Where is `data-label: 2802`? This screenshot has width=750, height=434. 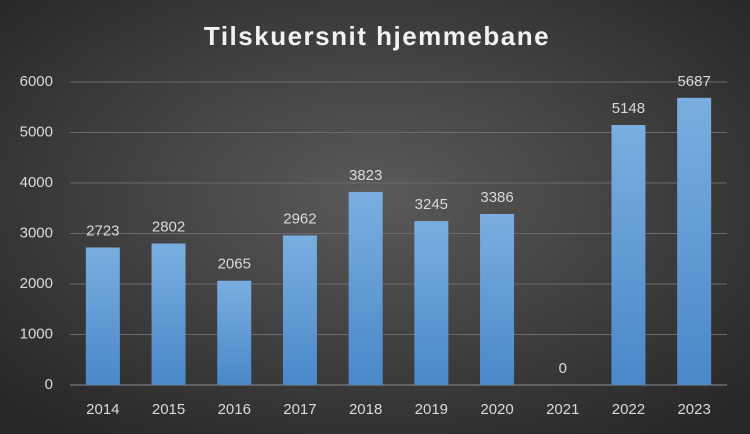 data-label: 2802 is located at coordinates (168, 226).